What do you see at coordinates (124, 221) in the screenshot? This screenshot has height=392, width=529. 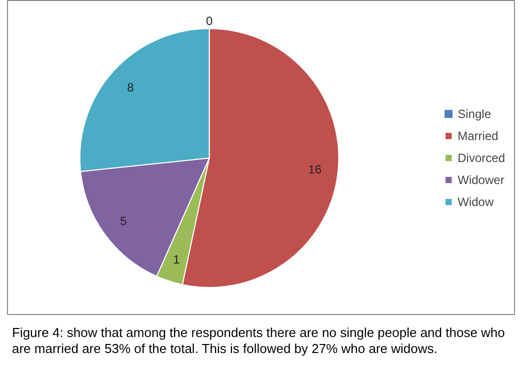 I see `data-label: 5` at bounding box center [124, 221].